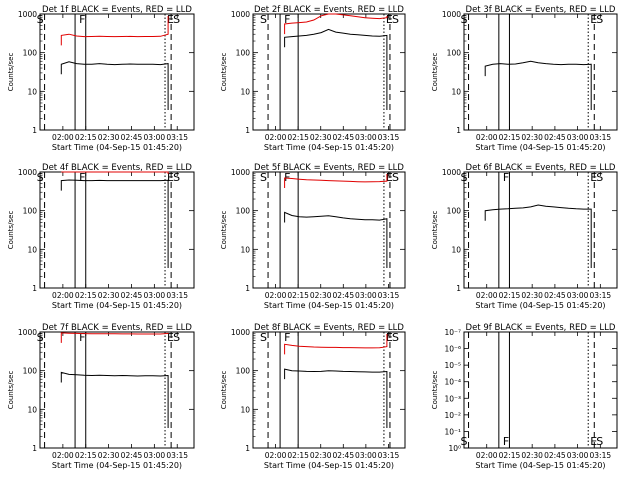 This screenshot has height=480, width=640. I want to click on y-tick-label: 10⁻¹, so click(452, 431).